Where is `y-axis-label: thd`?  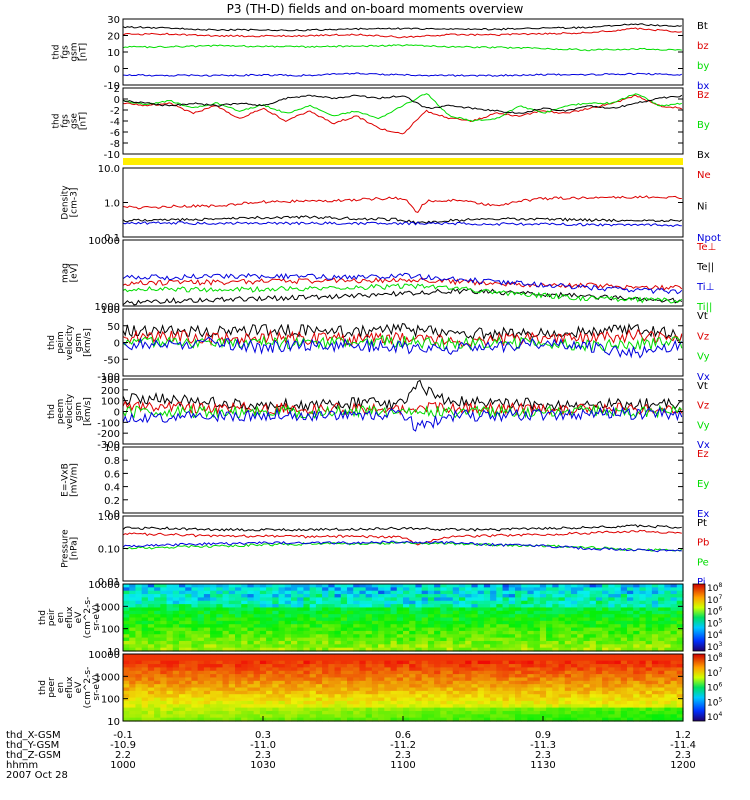 y-axis-label: thd is located at coordinates (43, 617).